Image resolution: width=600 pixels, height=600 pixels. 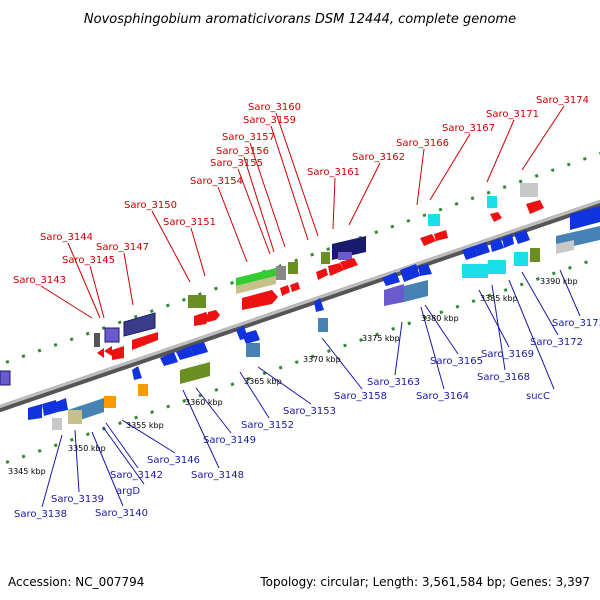 What do you see at coordinates (393, 382) in the screenshot?
I see `gene-label: Saro_3163` at bounding box center [393, 382].